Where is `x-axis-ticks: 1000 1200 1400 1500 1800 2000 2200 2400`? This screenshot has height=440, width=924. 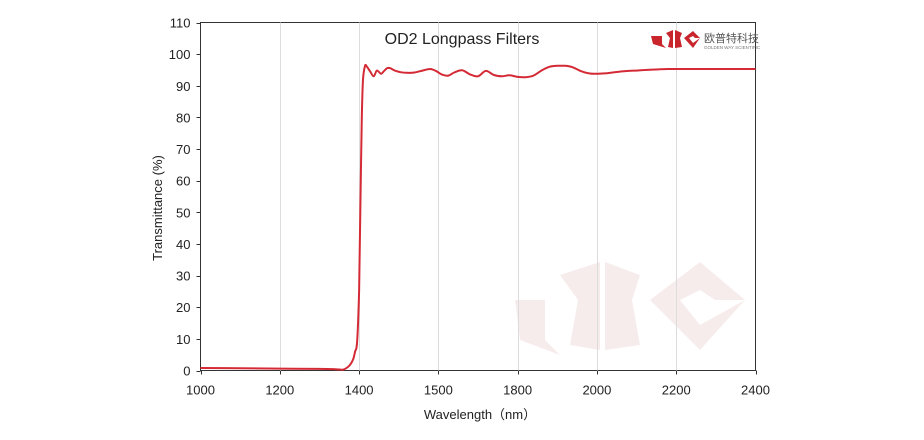 x-axis-ticks: 1000 1200 1400 1500 1800 2000 2200 2400 is located at coordinates (478, 384).